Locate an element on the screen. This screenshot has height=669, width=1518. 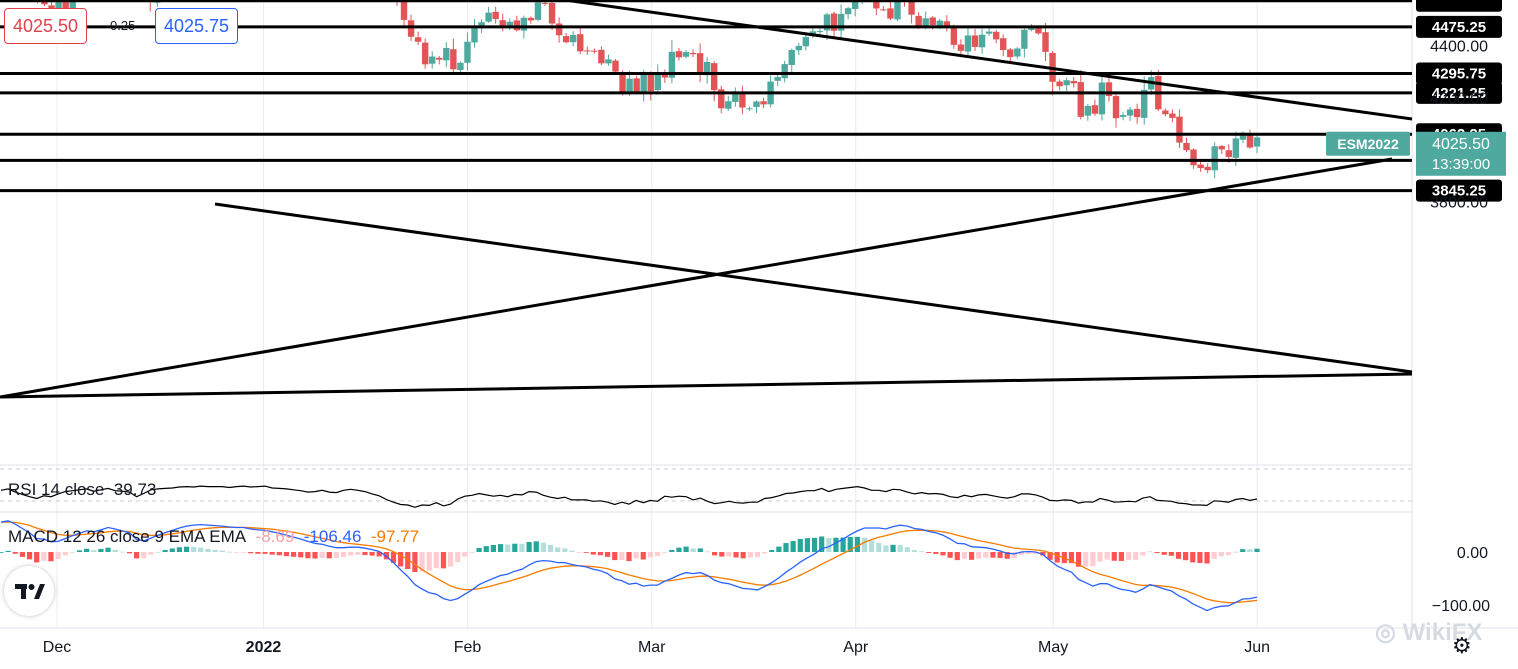
x-tick-label: Feb is located at coordinates (468, 647).